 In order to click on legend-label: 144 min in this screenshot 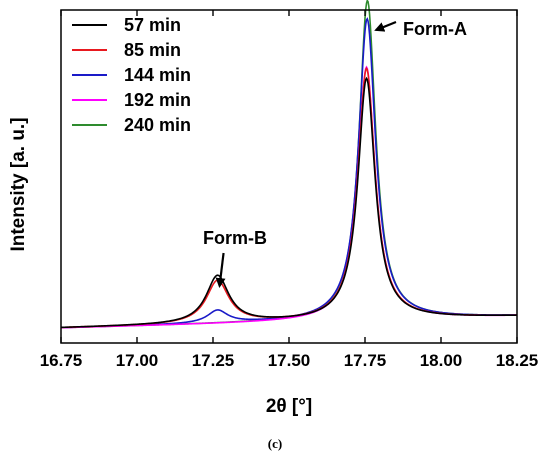, I will do `click(157, 75)`.